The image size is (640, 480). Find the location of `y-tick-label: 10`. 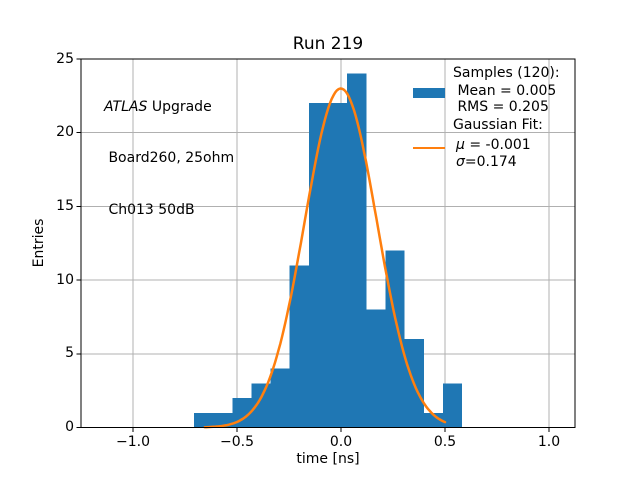

y-tick-label: 10 is located at coordinates (65, 279).